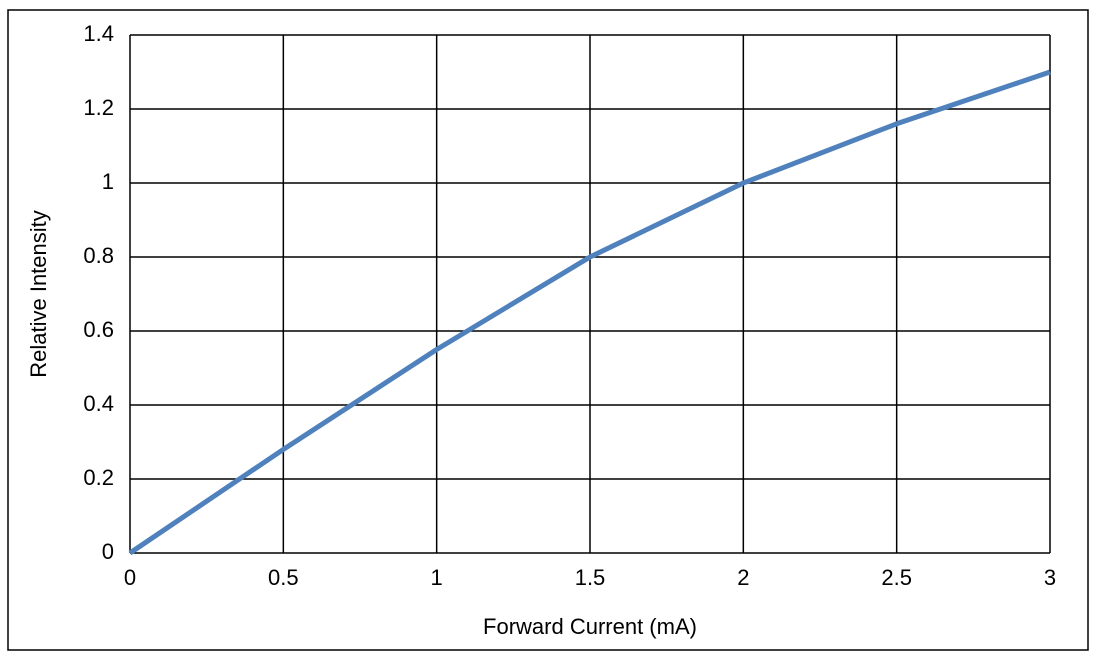 The height and width of the screenshot is (656, 1096). Describe the element at coordinates (896, 577) in the screenshot. I see `x-tick-label: 2.5` at that location.